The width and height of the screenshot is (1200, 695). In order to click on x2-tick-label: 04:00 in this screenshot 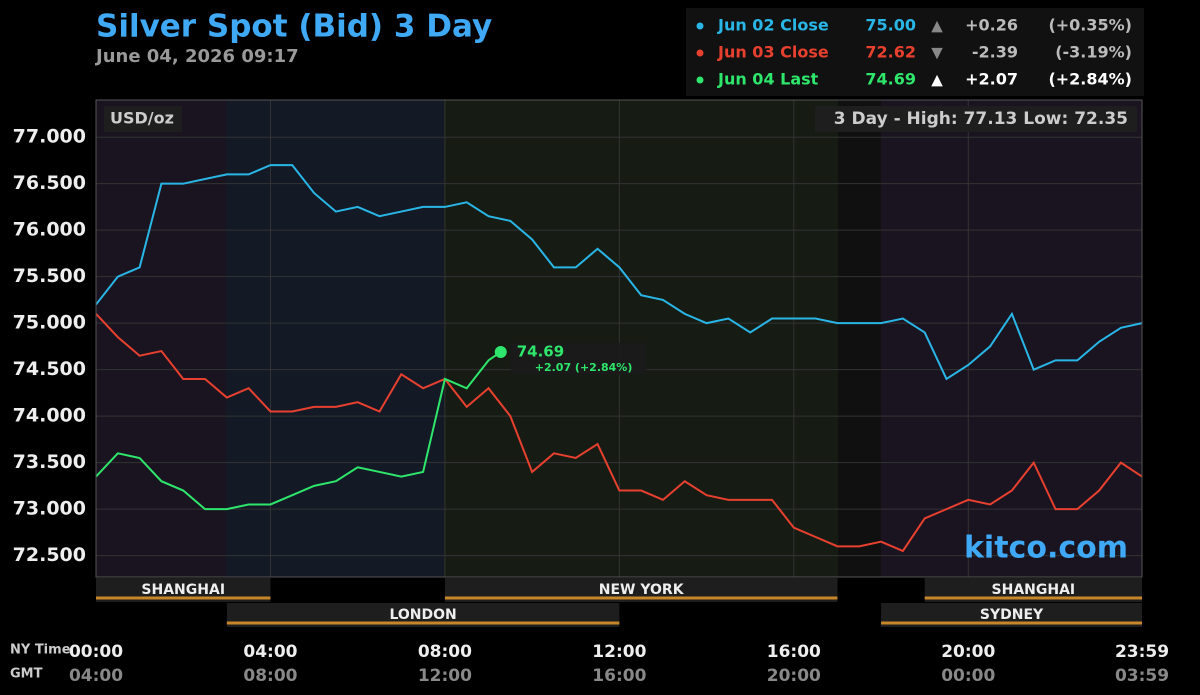, I will do `click(96, 676)`.